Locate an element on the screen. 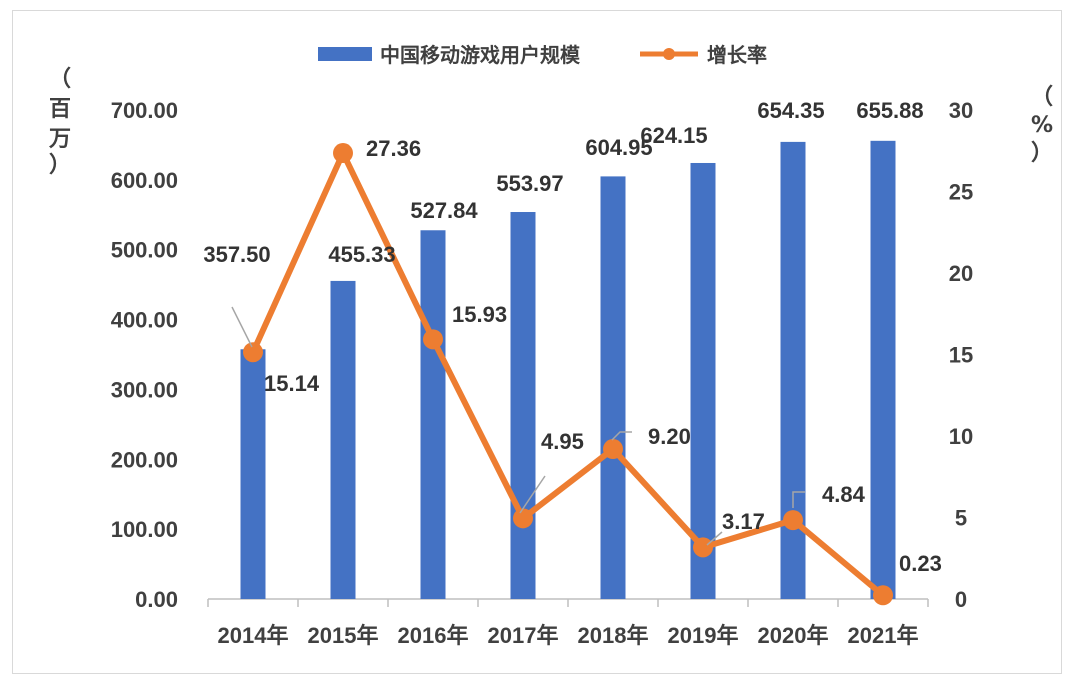 This screenshot has height=695, width=1080. y-right-unit-char: % is located at coordinates (1042, 125).